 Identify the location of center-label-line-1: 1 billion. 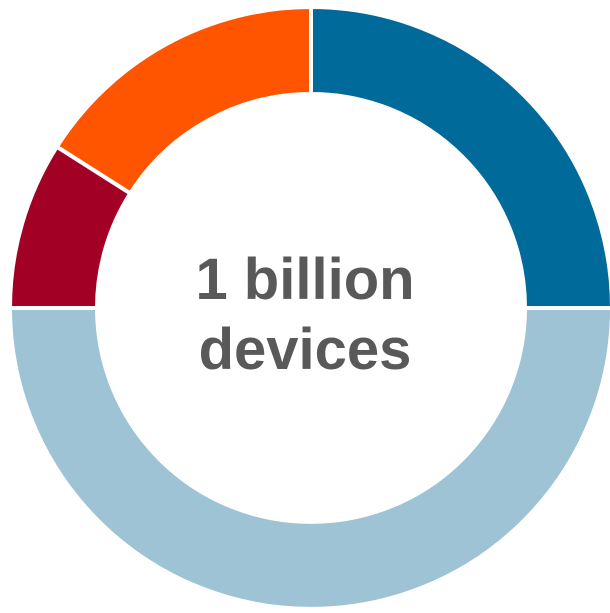
(305, 279).